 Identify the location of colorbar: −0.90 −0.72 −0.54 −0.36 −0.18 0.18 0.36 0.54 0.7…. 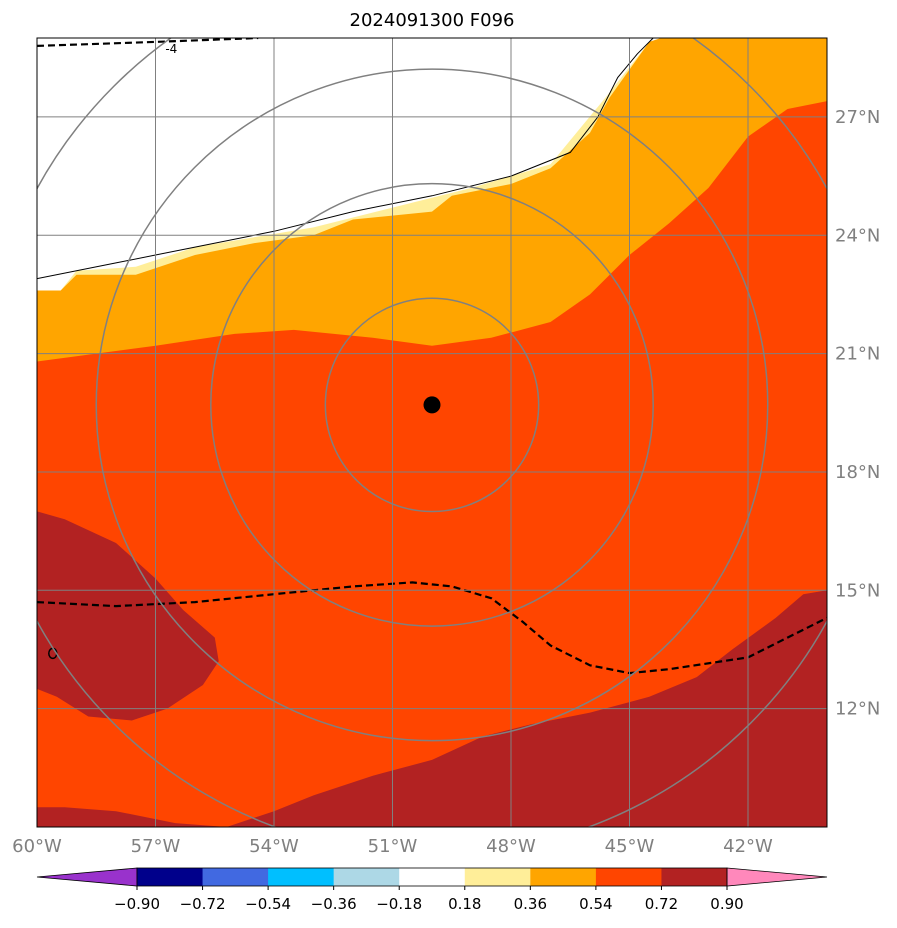
(432, 890).